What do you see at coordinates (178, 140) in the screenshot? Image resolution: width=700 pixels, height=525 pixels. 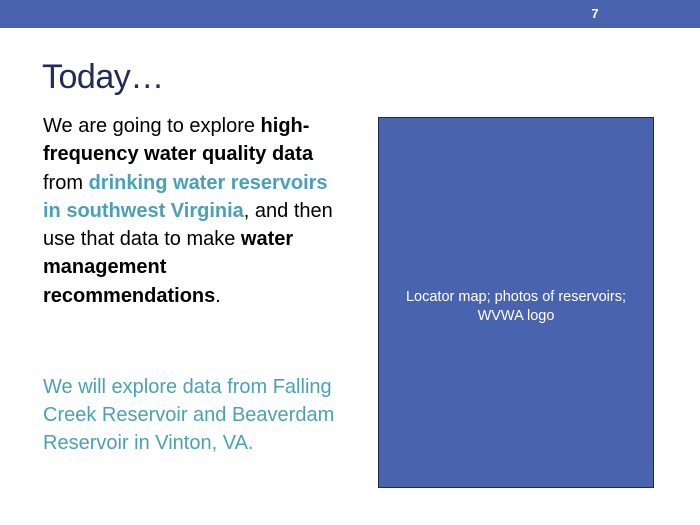 I see `intro-bold-1: high-frequency water quality data` at bounding box center [178, 140].